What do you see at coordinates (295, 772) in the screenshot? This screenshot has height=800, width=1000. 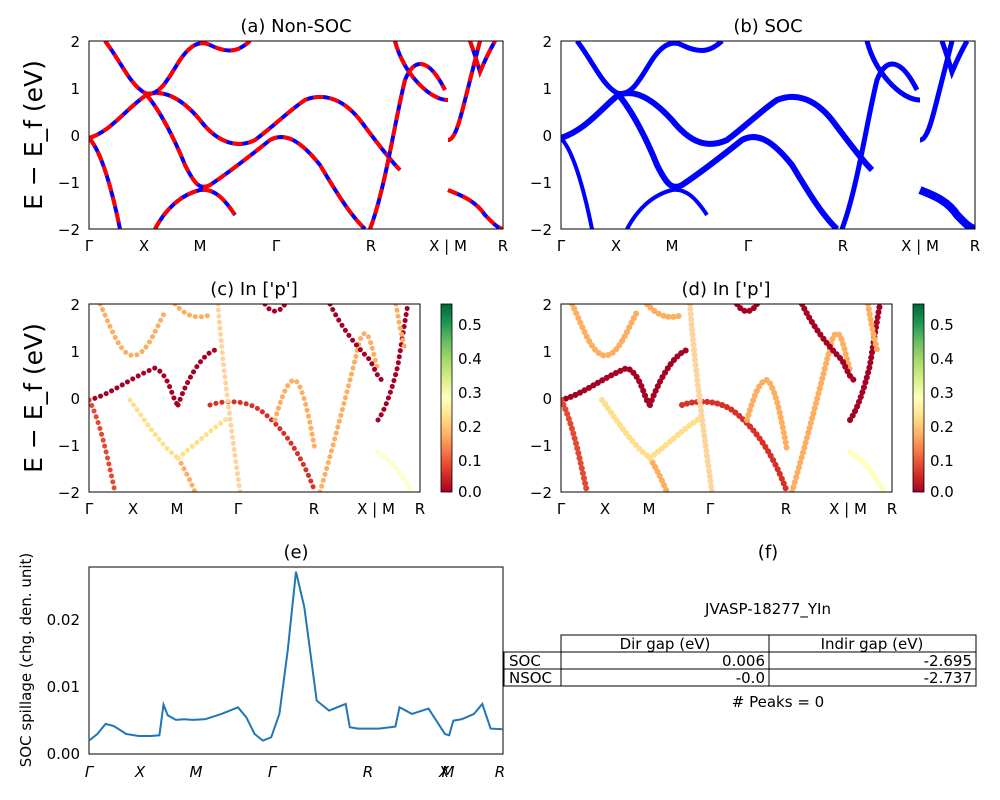 I see `panel-e-xticks: Γ X M Γ R X M R` at bounding box center [295, 772].